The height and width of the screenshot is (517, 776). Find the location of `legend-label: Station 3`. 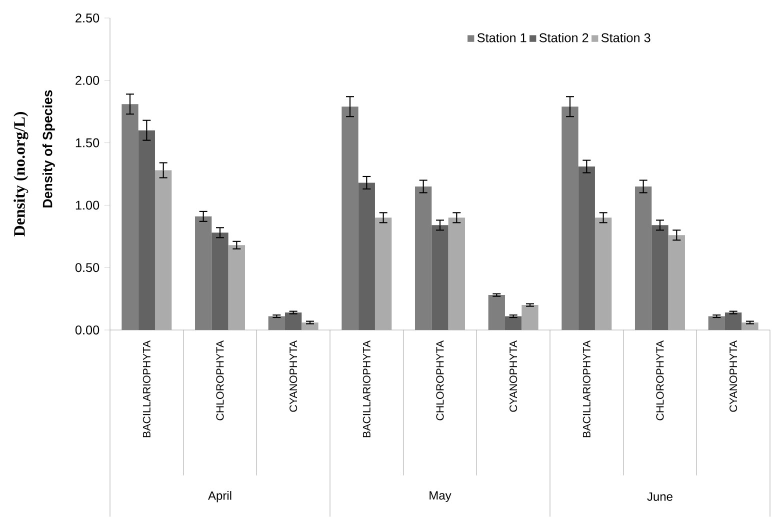

legend-label: Station 3 is located at coordinates (625, 37).